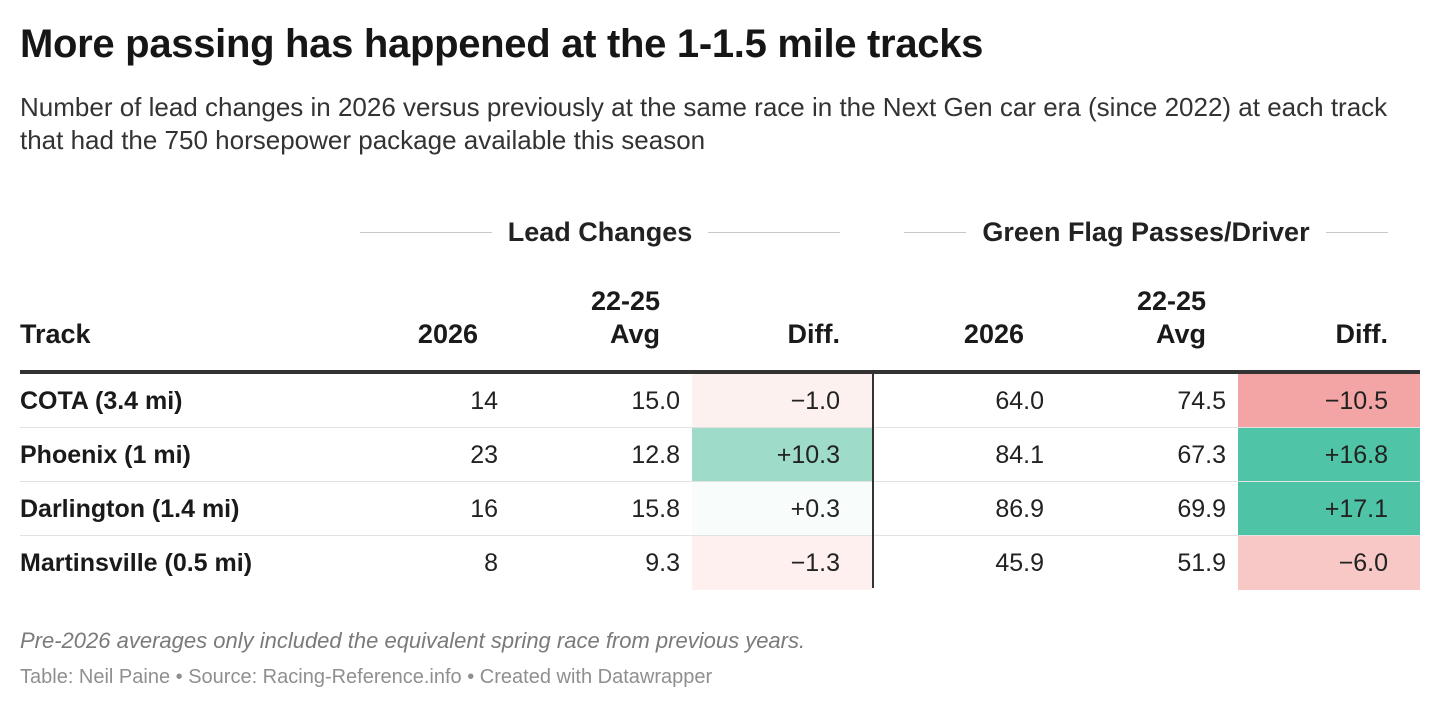 The width and height of the screenshot is (1440, 712). What do you see at coordinates (1019, 563) in the screenshot?
I see `gfp-2026-cell: 45.9` at bounding box center [1019, 563].